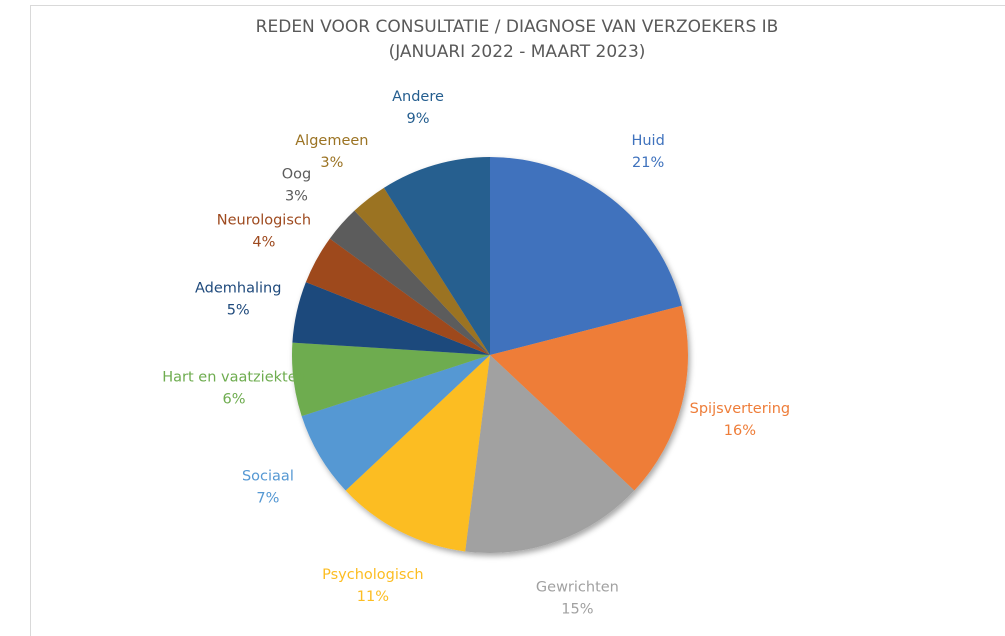 Image resolution: width=1005 pixels, height=636 pixels. I want to click on slice-label: Spijsvertering, so click(740, 409).